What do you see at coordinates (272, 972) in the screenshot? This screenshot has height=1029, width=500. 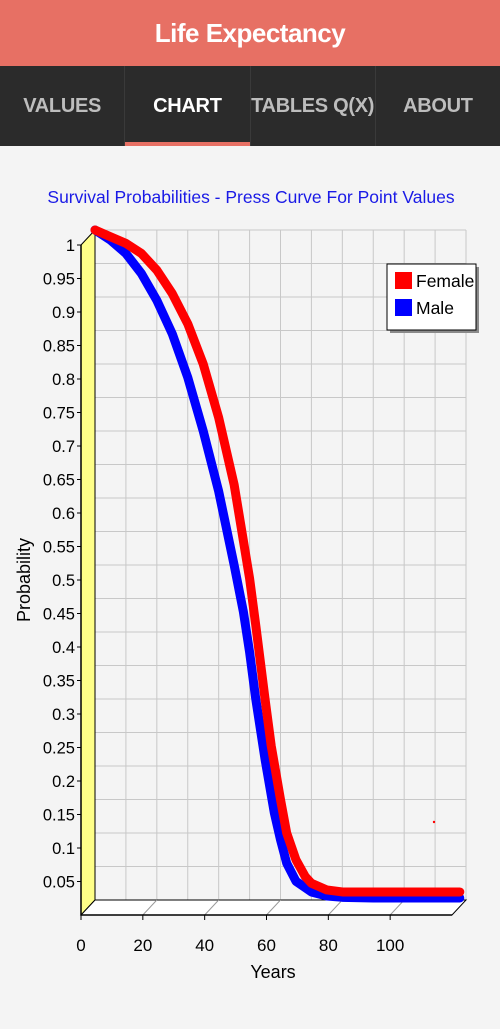 I see `x-axis-label: Years` at bounding box center [272, 972].